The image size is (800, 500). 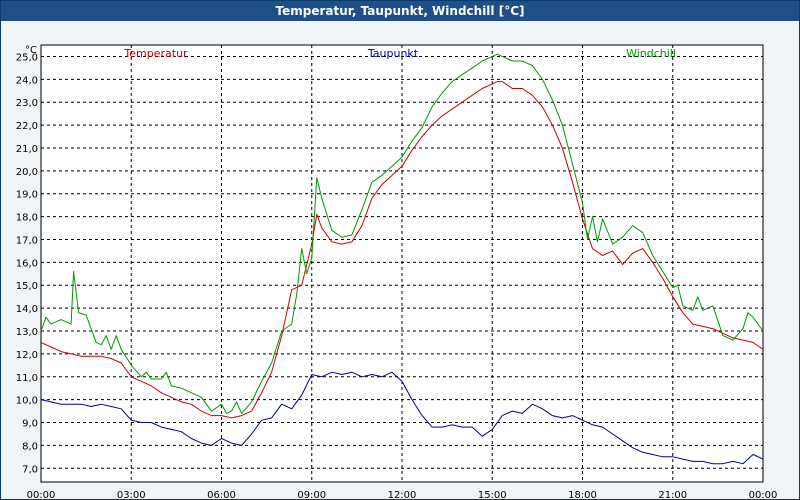 What do you see at coordinates (27, 332) in the screenshot?
I see `y-tick-label: 13,0` at bounding box center [27, 332].